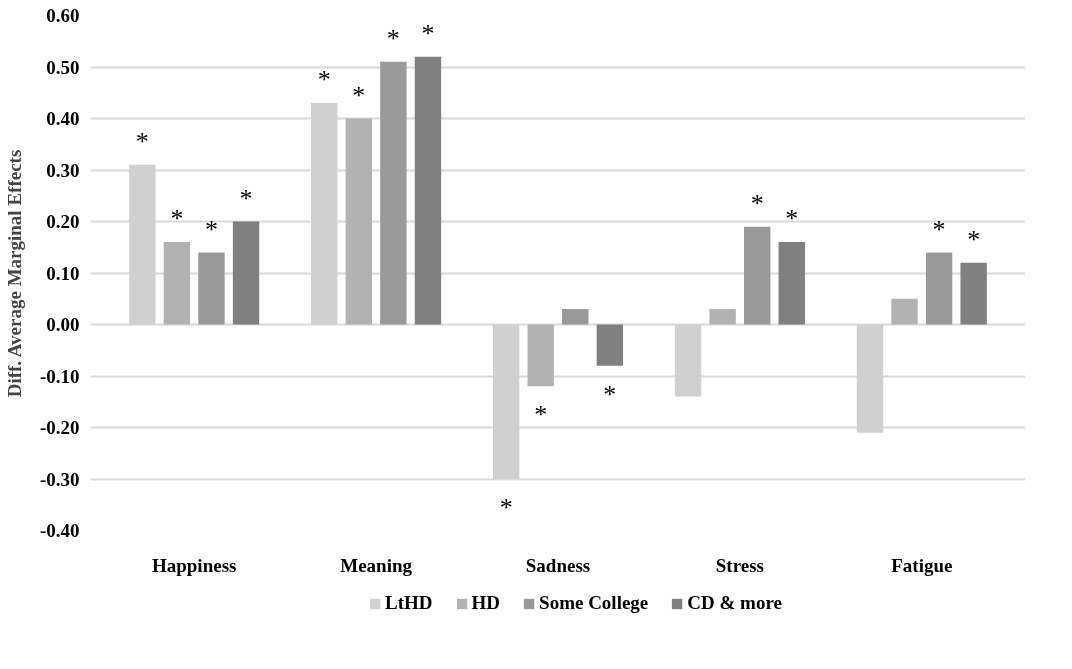 The width and height of the screenshot is (1072, 669). Describe the element at coordinates (59, 376) in the screenshot. I see `y-tick-label: -0.10` at that location.